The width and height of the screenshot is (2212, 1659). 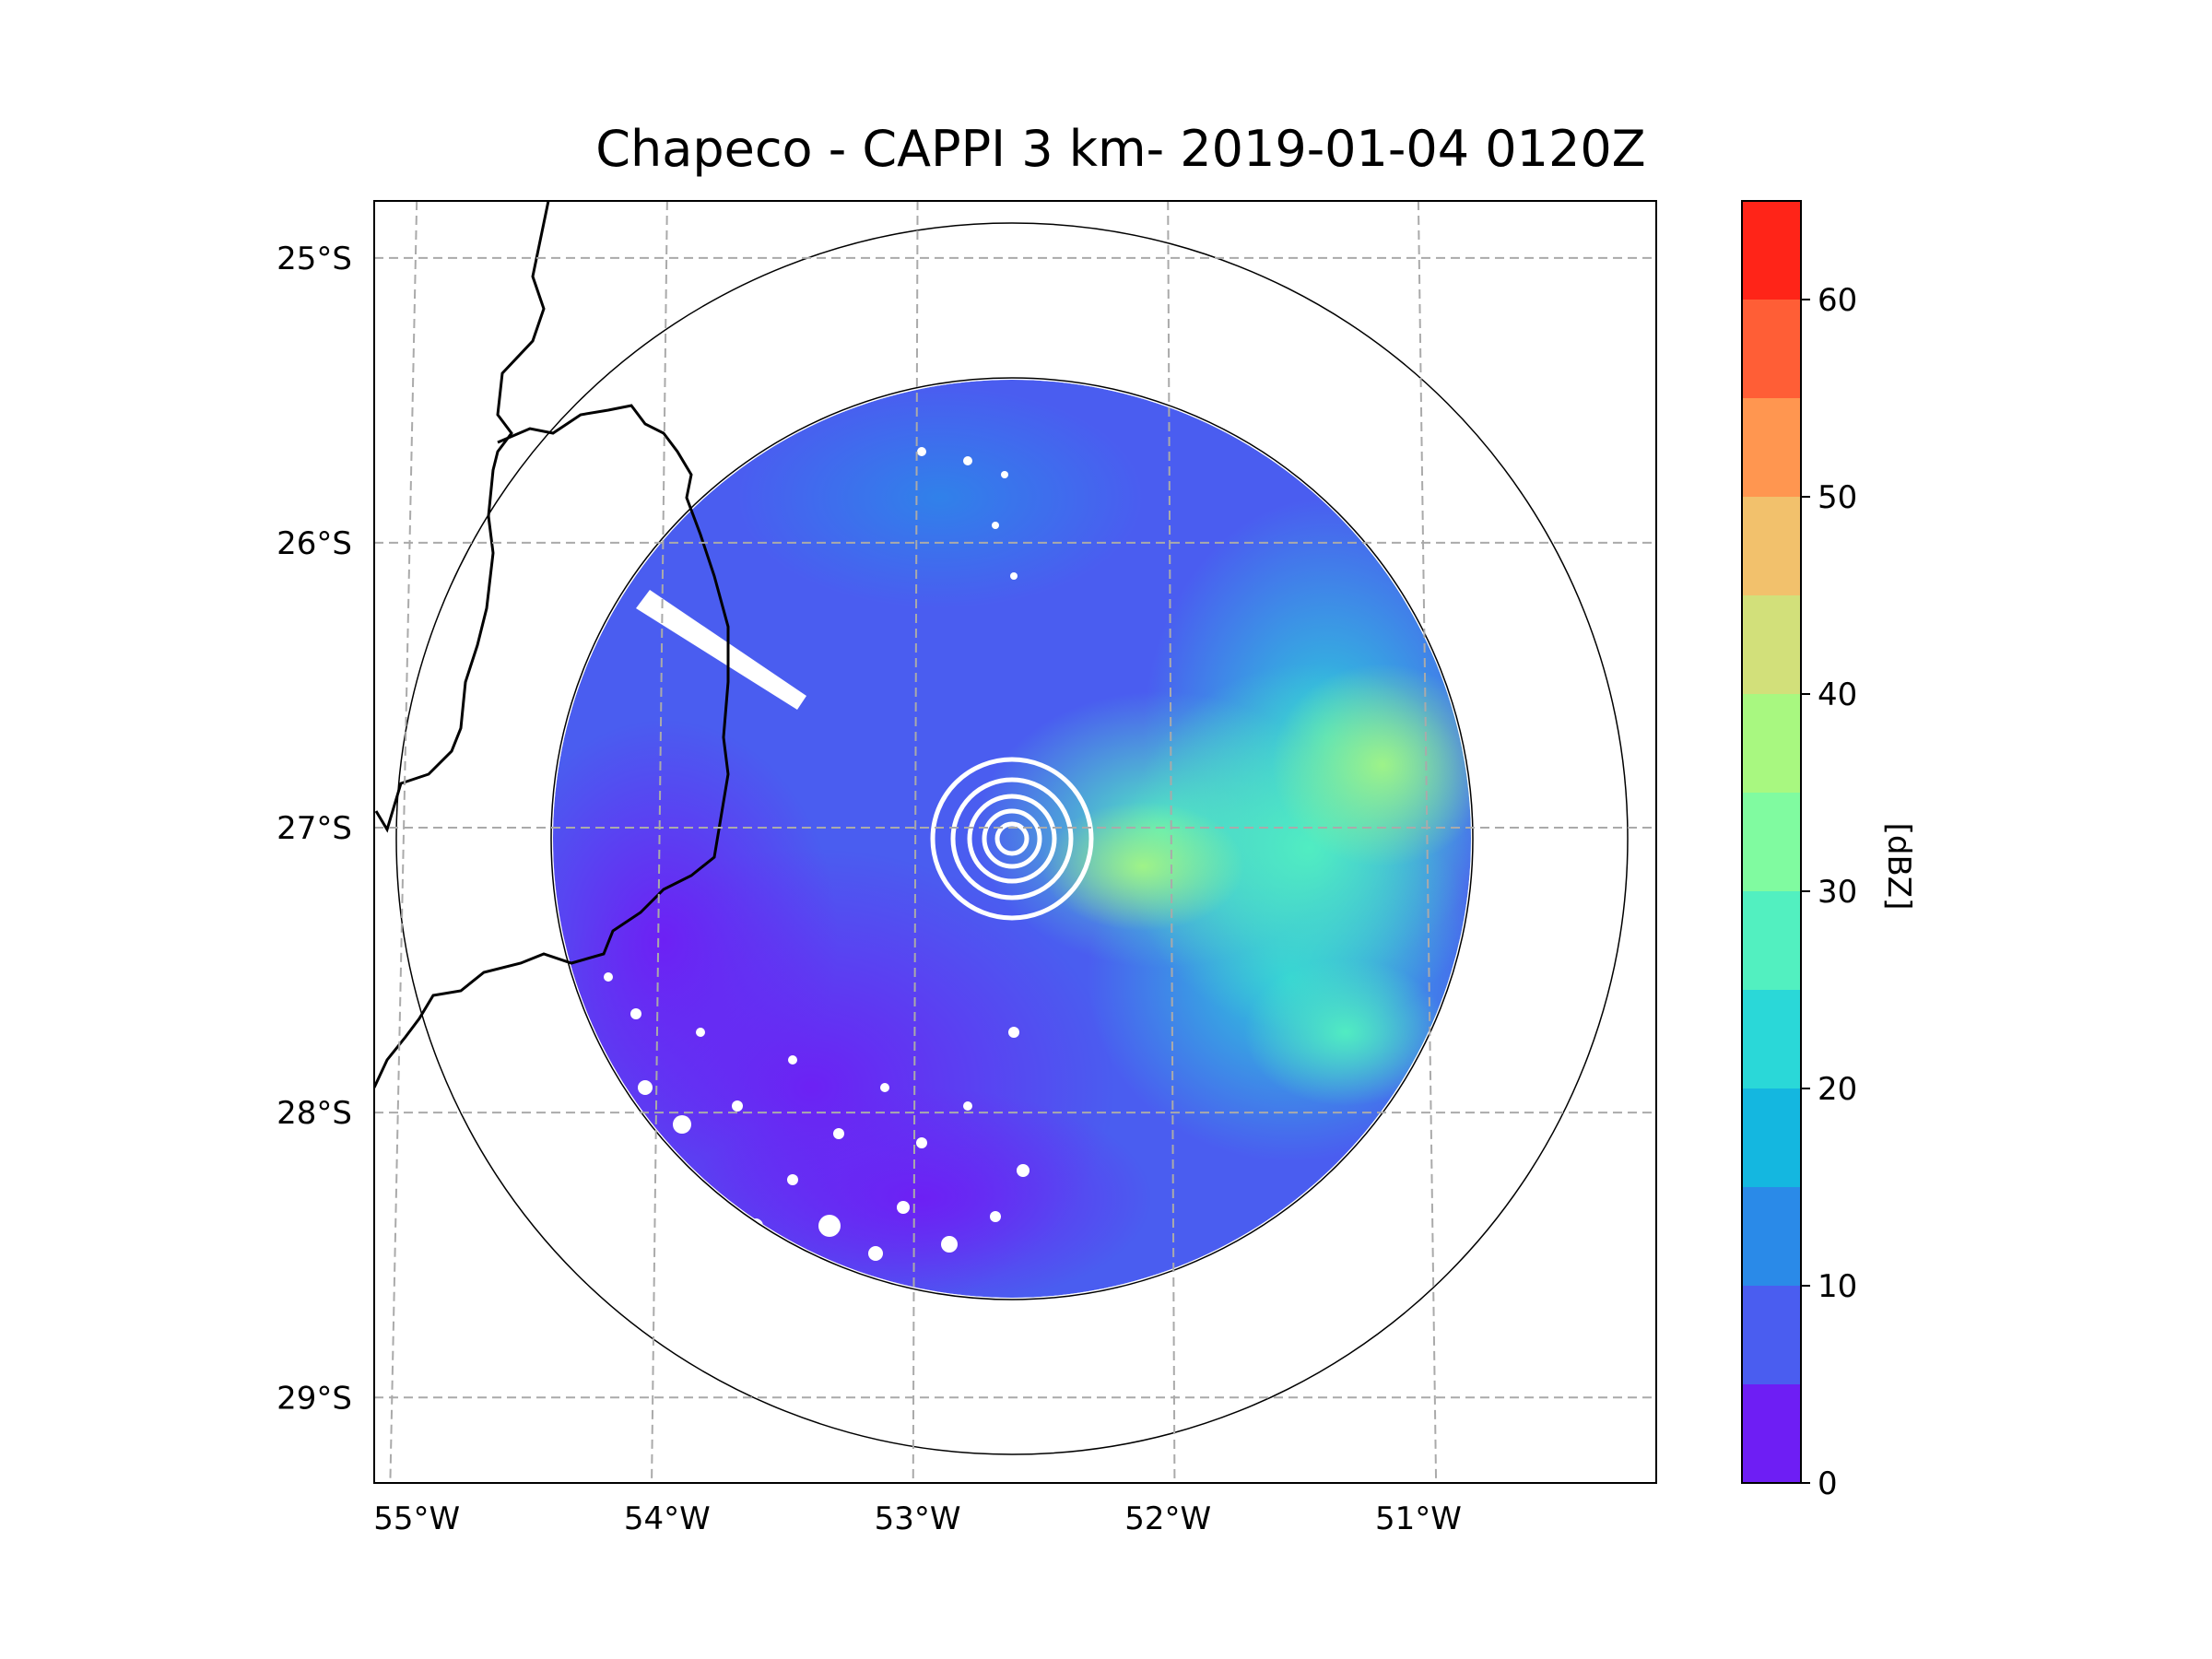 What do you see at coordinates (1837, 497) in the screenshot?
I see `colorbar-tick-label: 50` at bounding box center [1837, 497].